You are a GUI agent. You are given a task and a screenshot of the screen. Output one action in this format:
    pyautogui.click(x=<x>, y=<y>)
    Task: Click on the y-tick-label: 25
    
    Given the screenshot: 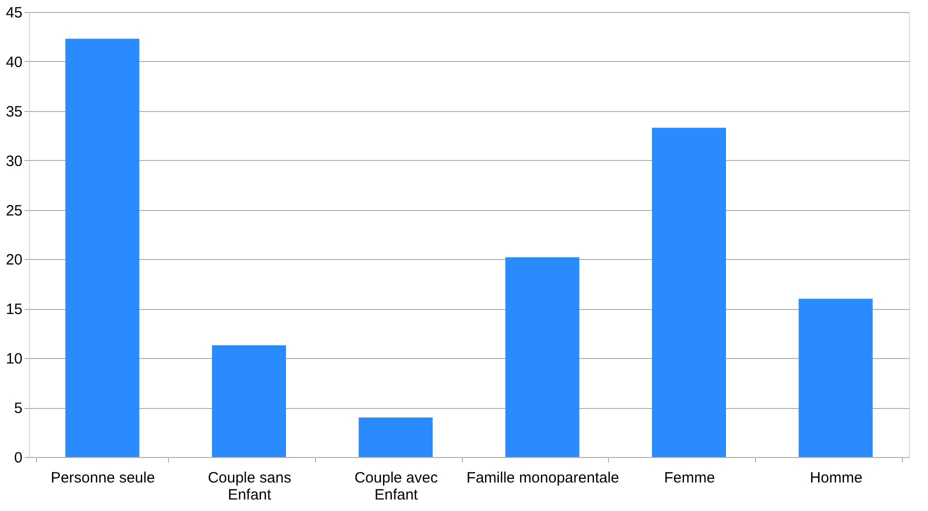 What is the action you would take?
    pyautogui.click(x=14, y=211)
    